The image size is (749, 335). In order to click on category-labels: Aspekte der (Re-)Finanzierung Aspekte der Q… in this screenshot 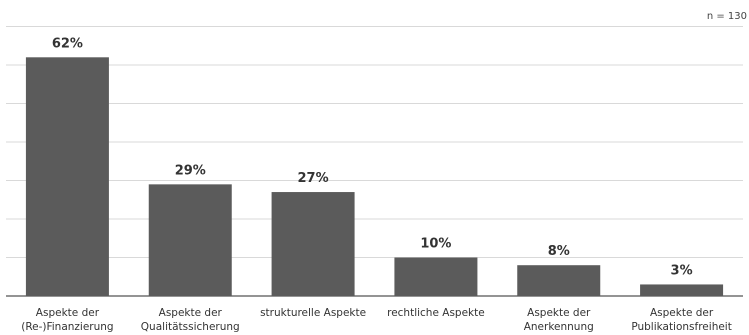, I will do `click(376, 320)`.